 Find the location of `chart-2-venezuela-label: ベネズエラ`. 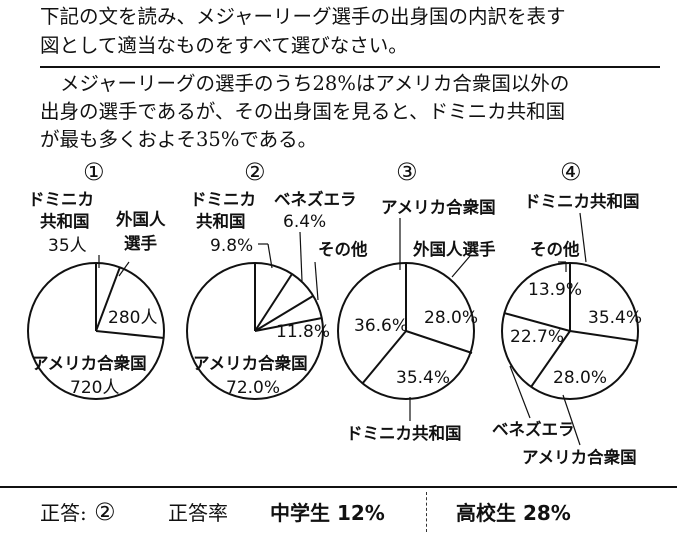

chart-2-venezuela-label: ベネズエラ is located at coordinates (315, 199).